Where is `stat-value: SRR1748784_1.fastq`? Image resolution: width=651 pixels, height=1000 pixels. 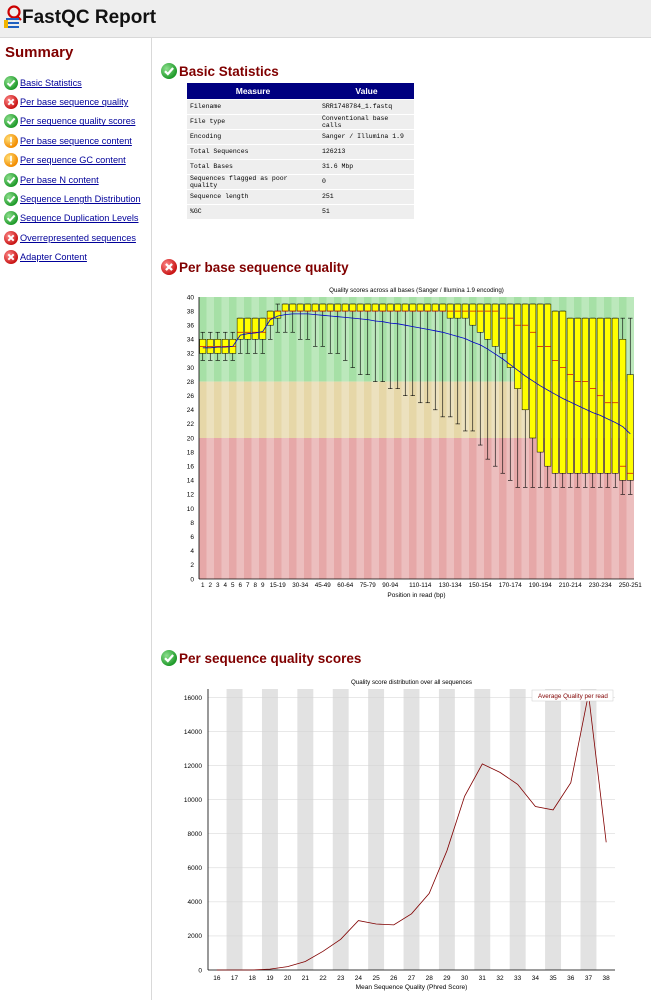
stat-value: SRR1748784_1.fastq is located at coordinates (366, 106).